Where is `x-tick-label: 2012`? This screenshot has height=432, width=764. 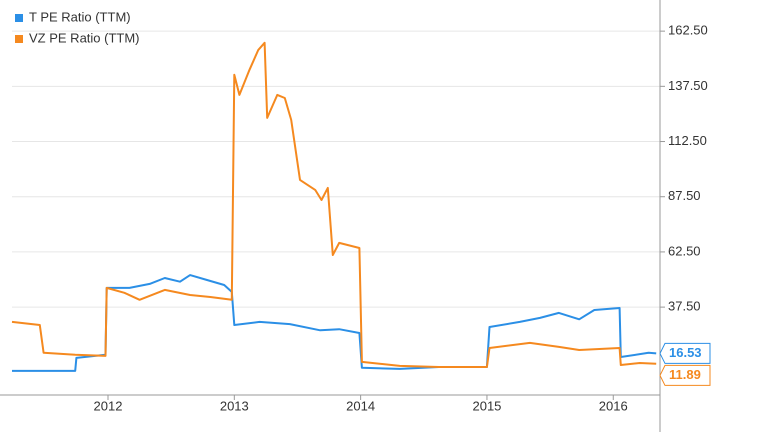
x-tick-label: 2012 is located at coordinates (108, 405).